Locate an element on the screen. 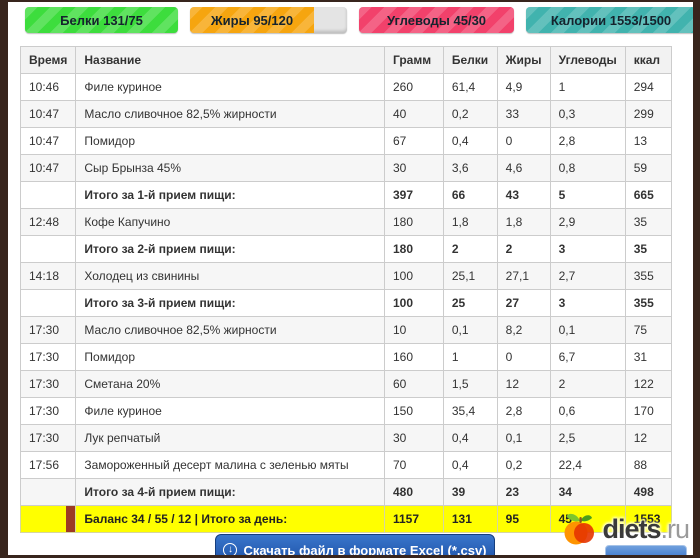  cell-kcal: 12 is located at coordinates (648, 438).